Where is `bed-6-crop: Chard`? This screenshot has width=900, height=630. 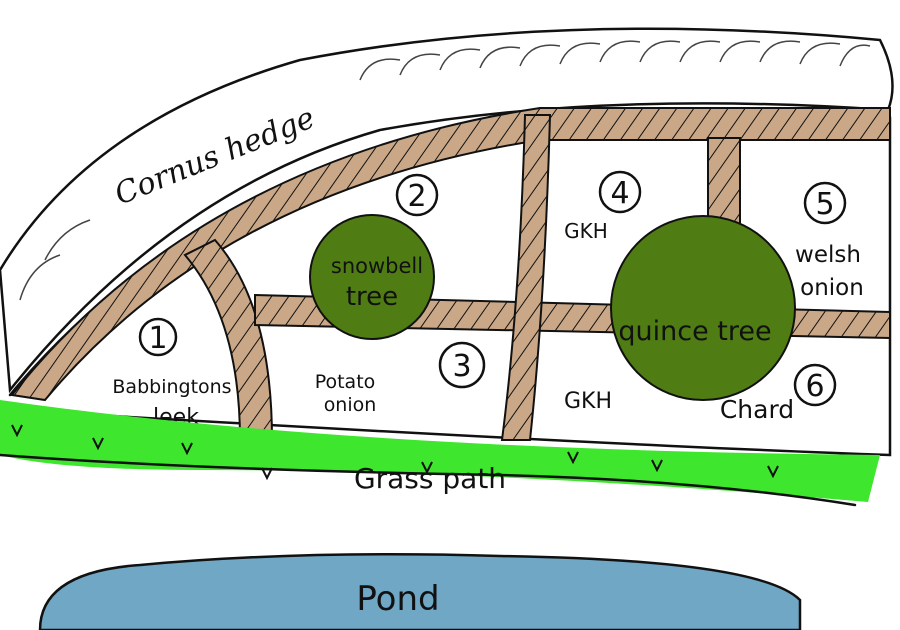 bed-6-crop: Chard is located at coordinates (757, 409).